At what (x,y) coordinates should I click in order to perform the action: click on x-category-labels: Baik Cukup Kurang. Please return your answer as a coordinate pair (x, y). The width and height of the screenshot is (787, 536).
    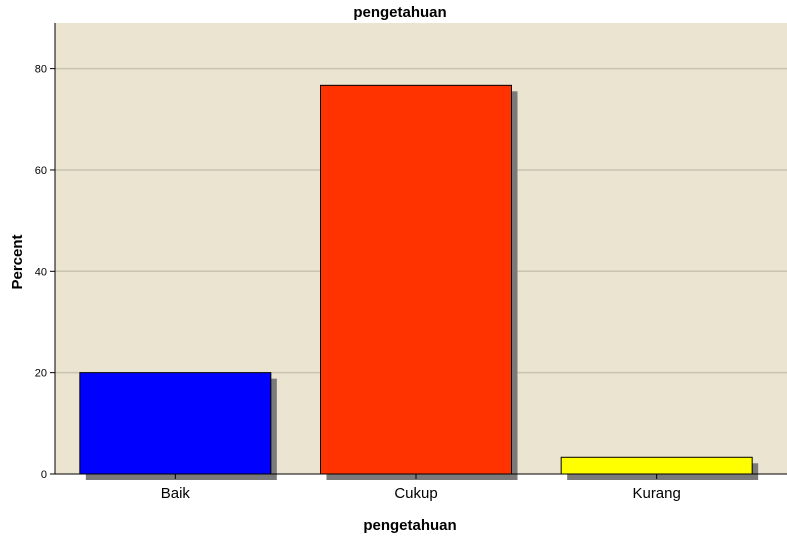
    Looking at the image, I should click on (421, 488).